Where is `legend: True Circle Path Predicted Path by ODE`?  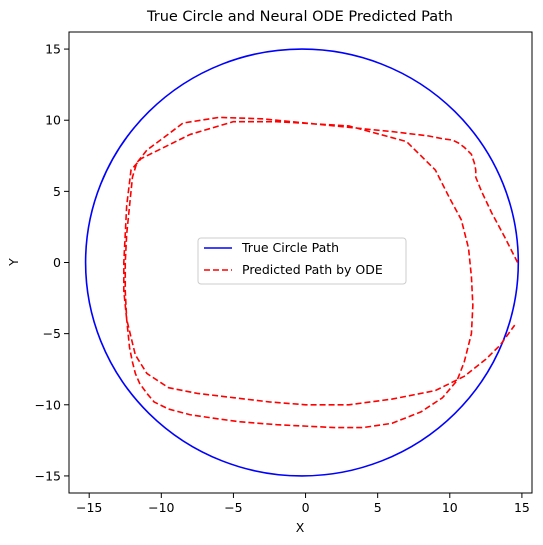
legend: True Circle Path Predicted Path by ODE is located at coordinates (302, 261).